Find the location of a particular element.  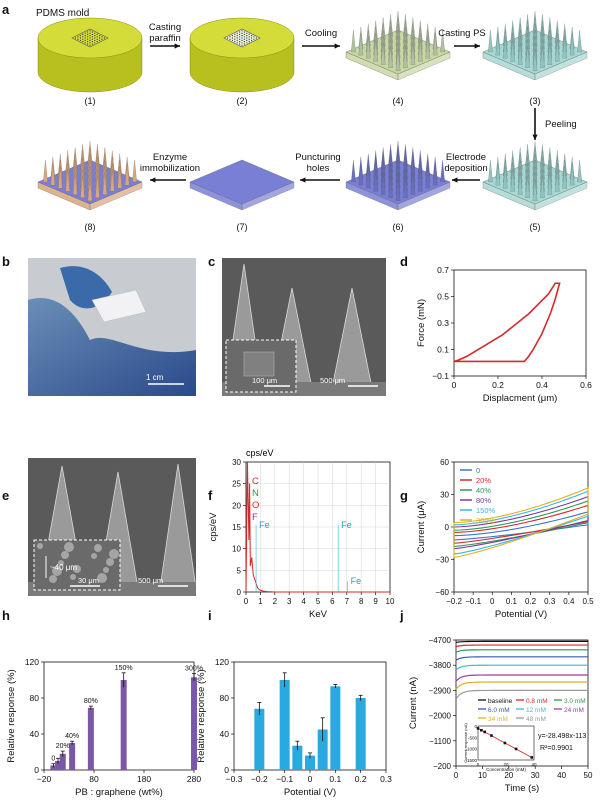

cv-curve-40% is located at coordinates (521, 524).